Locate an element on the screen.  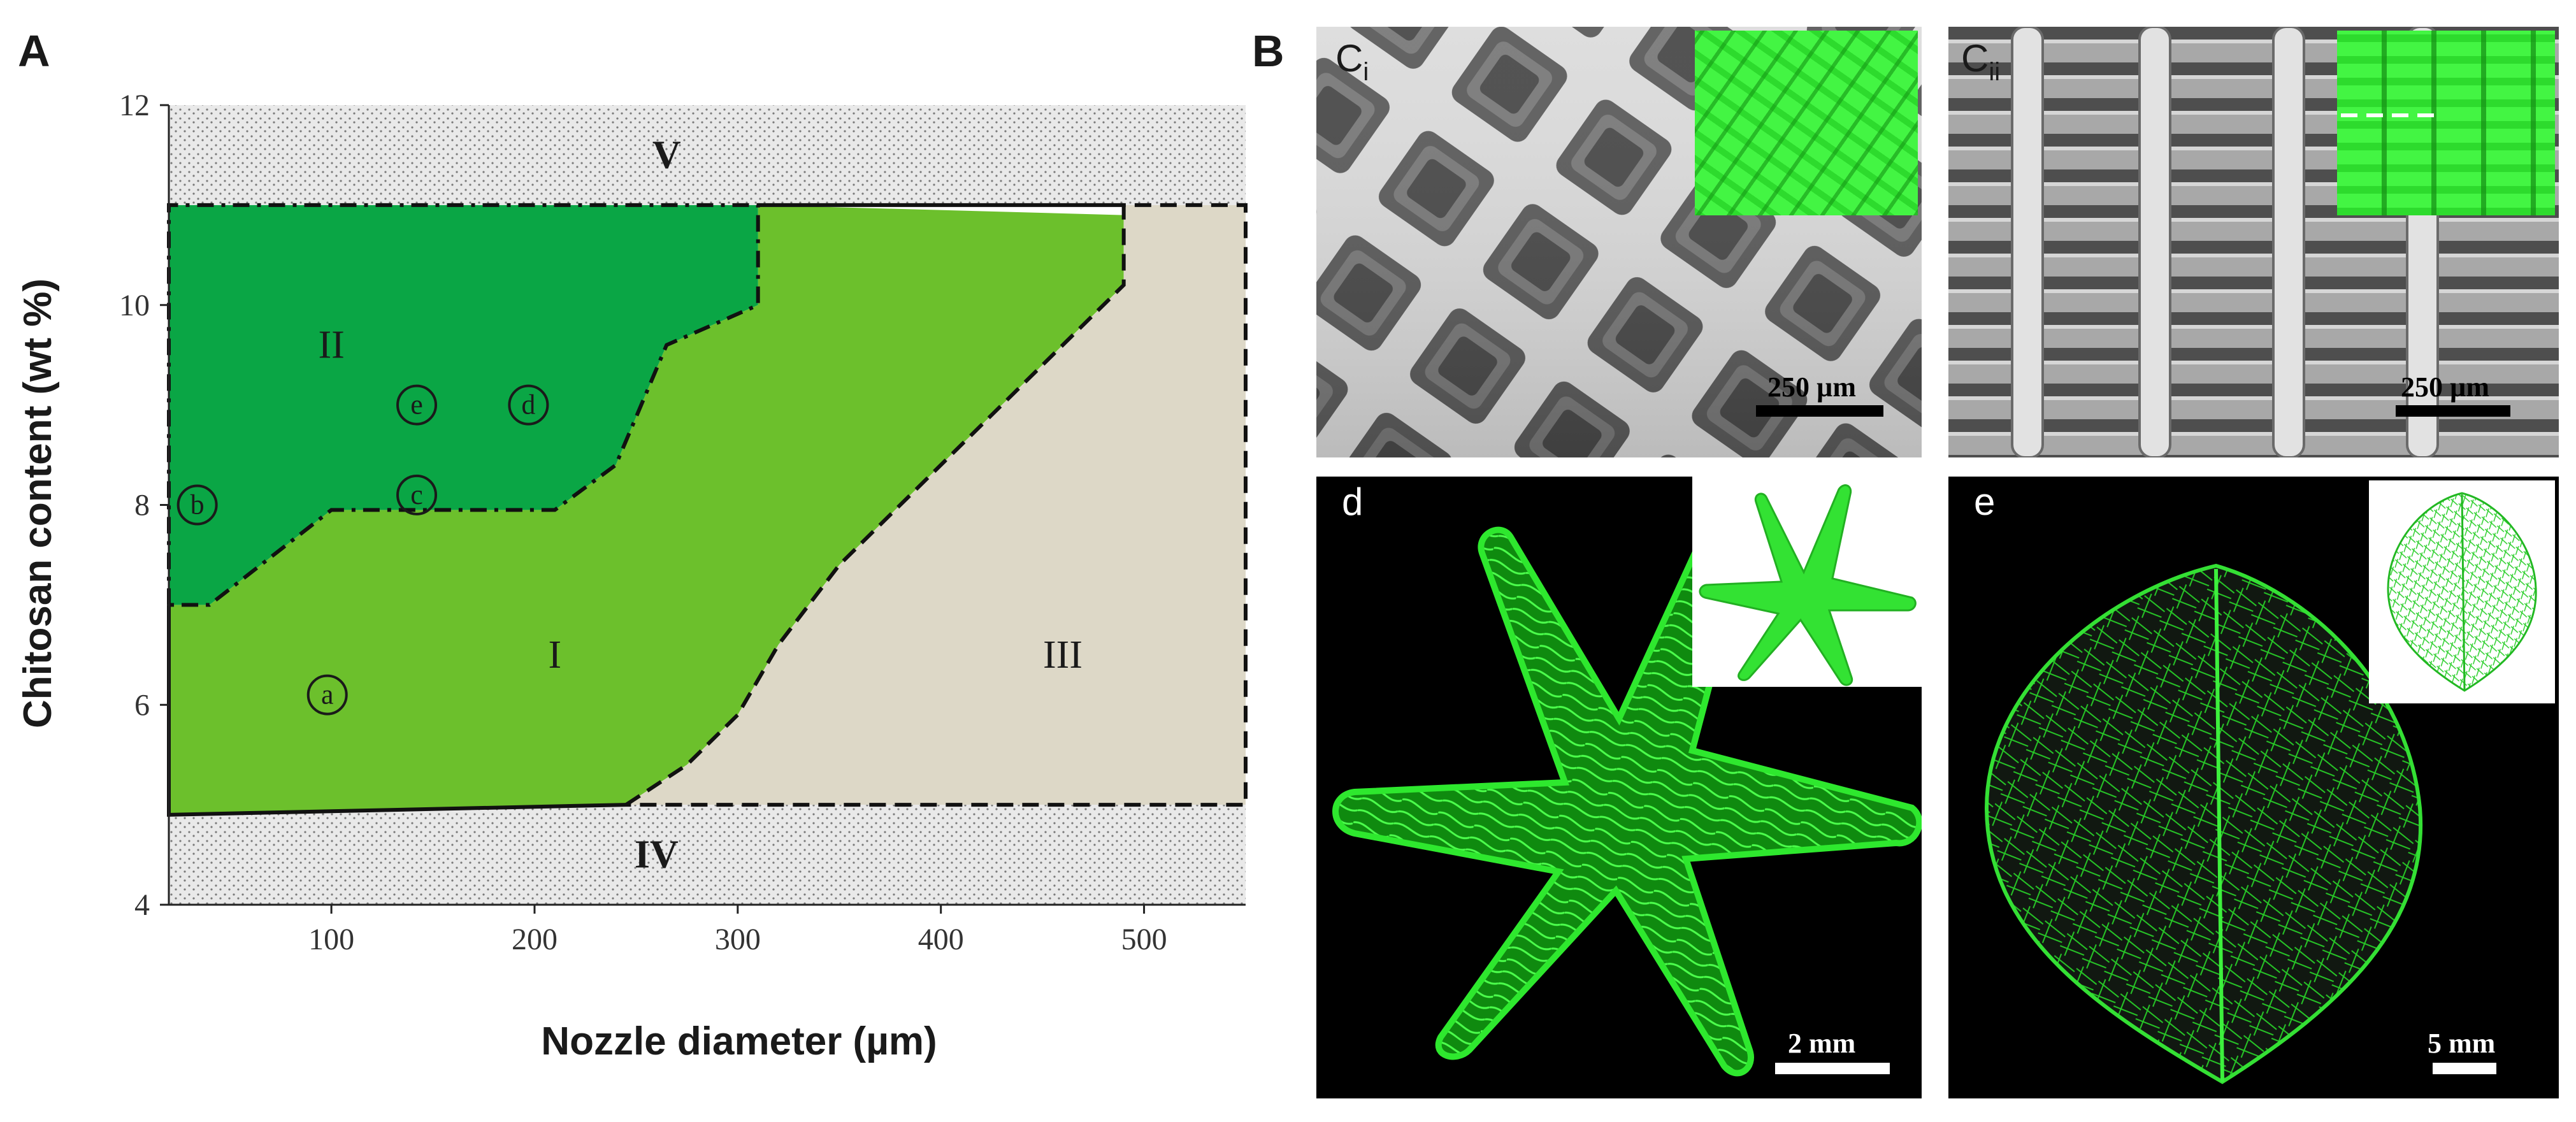
region-label-ii: II is located at coordinates (331, 345).